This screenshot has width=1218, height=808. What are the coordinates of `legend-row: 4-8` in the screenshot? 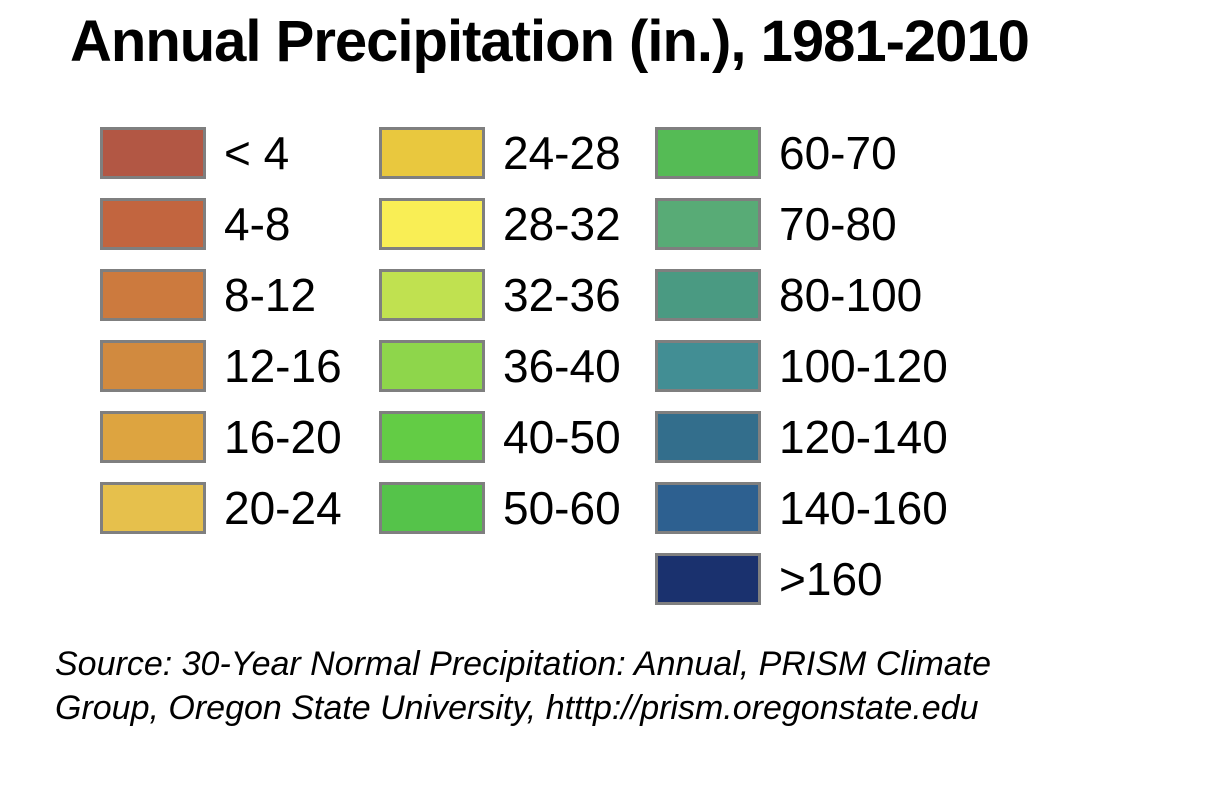 It's located at (221, 223).